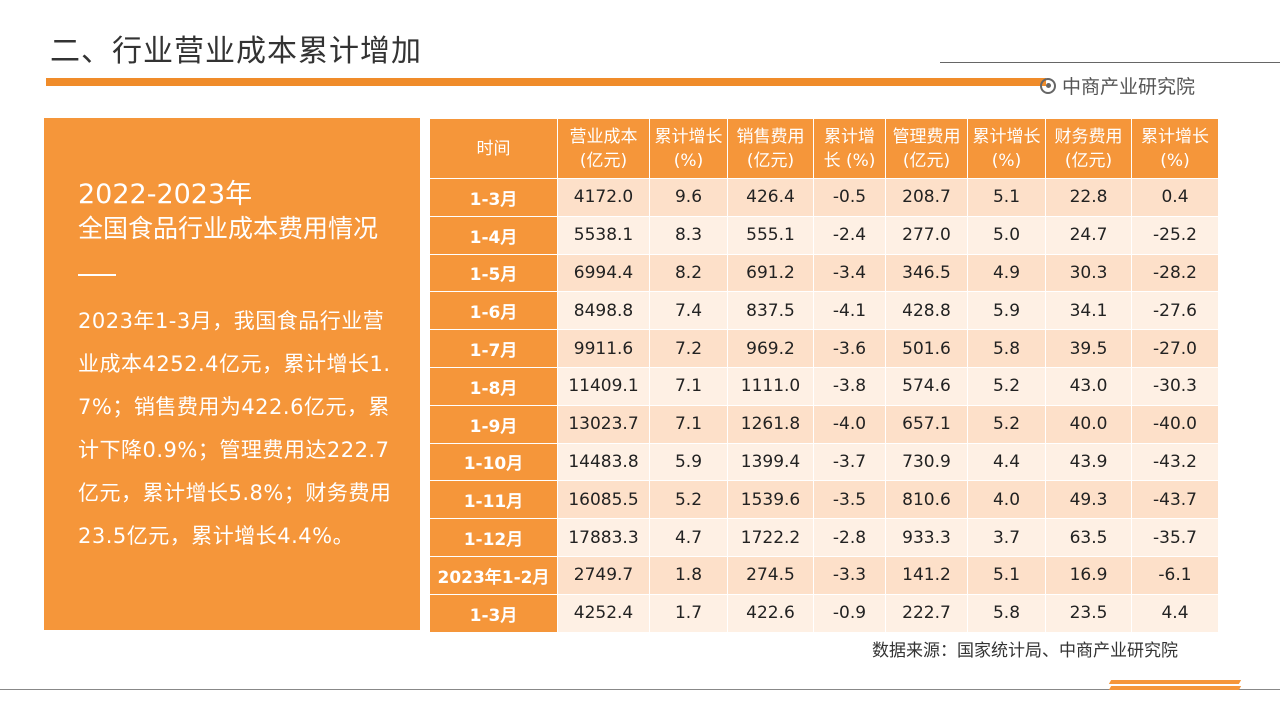 Image resolution: width=1280 pixels, height=720 pixels. I want to click on period-cell: 1-9月, so click(493, 424).